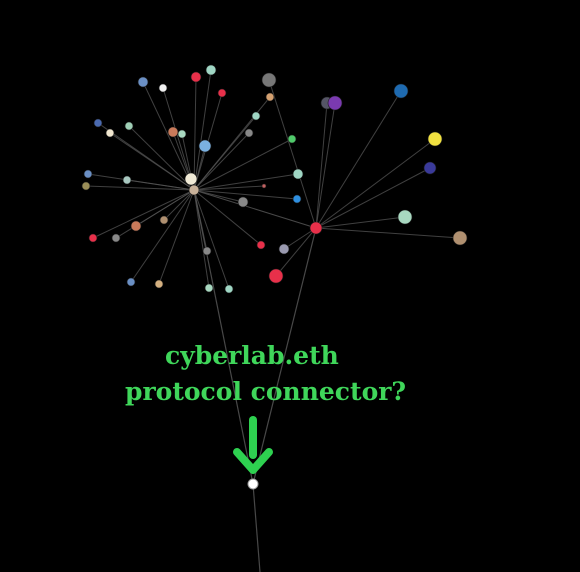 The width and height of the screenshot is (580, 572). What do you see at coordinates (194, 190) in the screenshot?
I see `hub-node-a` at bounding box center [194, 190].